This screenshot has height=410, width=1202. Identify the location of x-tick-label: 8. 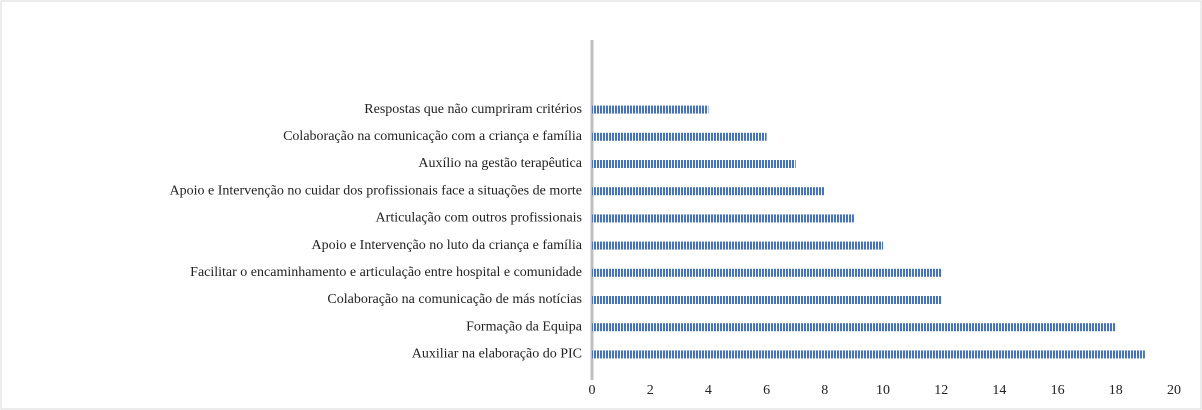
(824, 390).